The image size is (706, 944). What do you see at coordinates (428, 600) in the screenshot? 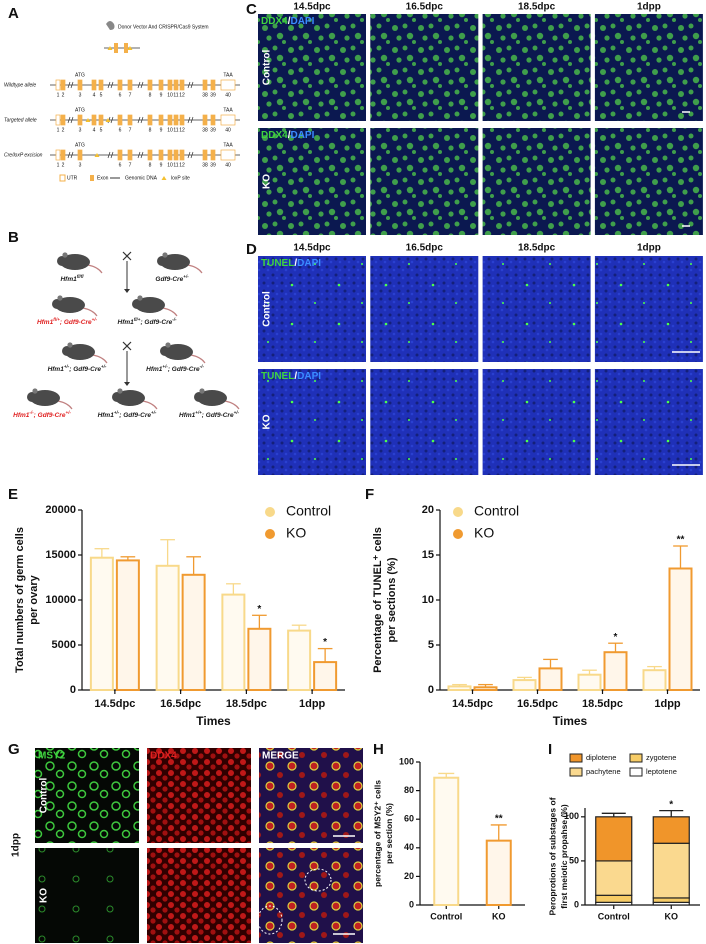
I see `y-tick-label: 10` at bounding box center [428, 600].